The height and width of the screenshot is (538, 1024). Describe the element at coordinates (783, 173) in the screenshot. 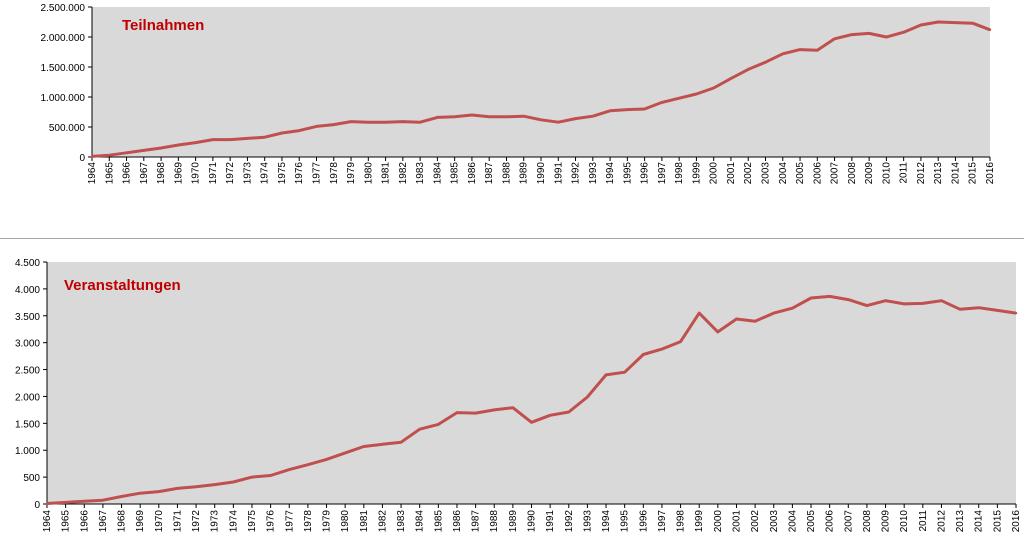

I see `x-tick-label: 2004` at that location.